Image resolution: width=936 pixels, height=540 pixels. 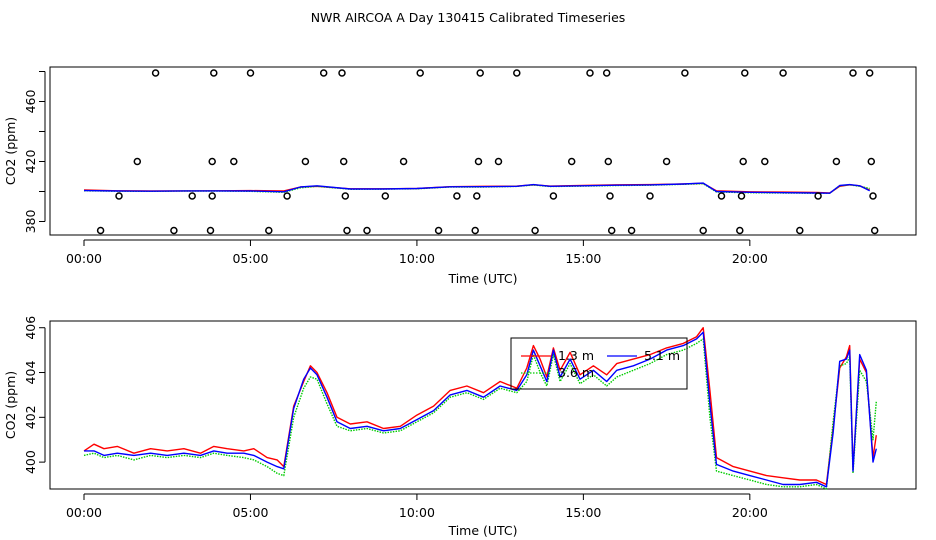 I want to click on top-x-tick-label: 05:00, so click(x=250, y=258).